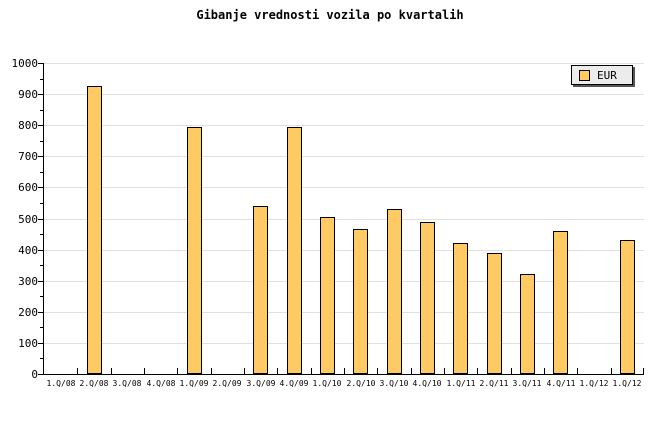 This screenshot has height=440, width=660. I want to click on x-axis-tick-label: 1.Q/10, so click(327, 383).